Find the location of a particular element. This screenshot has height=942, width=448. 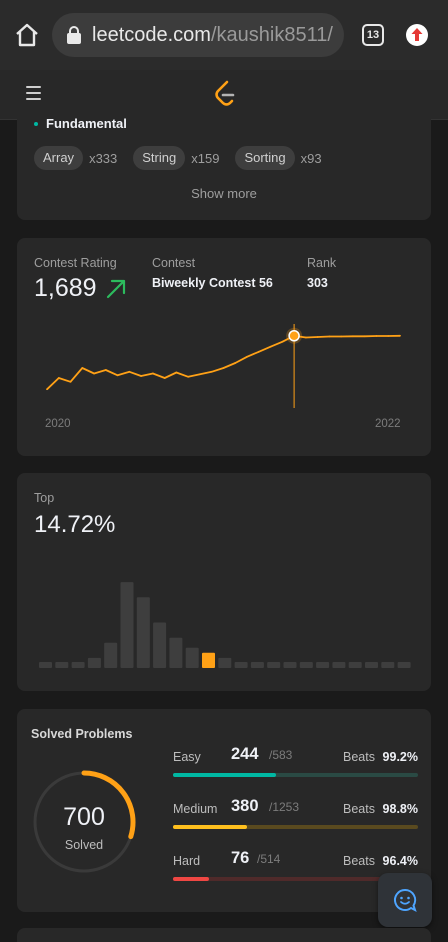

difficulty-solved: 380 is located at coordinates (245, 806).